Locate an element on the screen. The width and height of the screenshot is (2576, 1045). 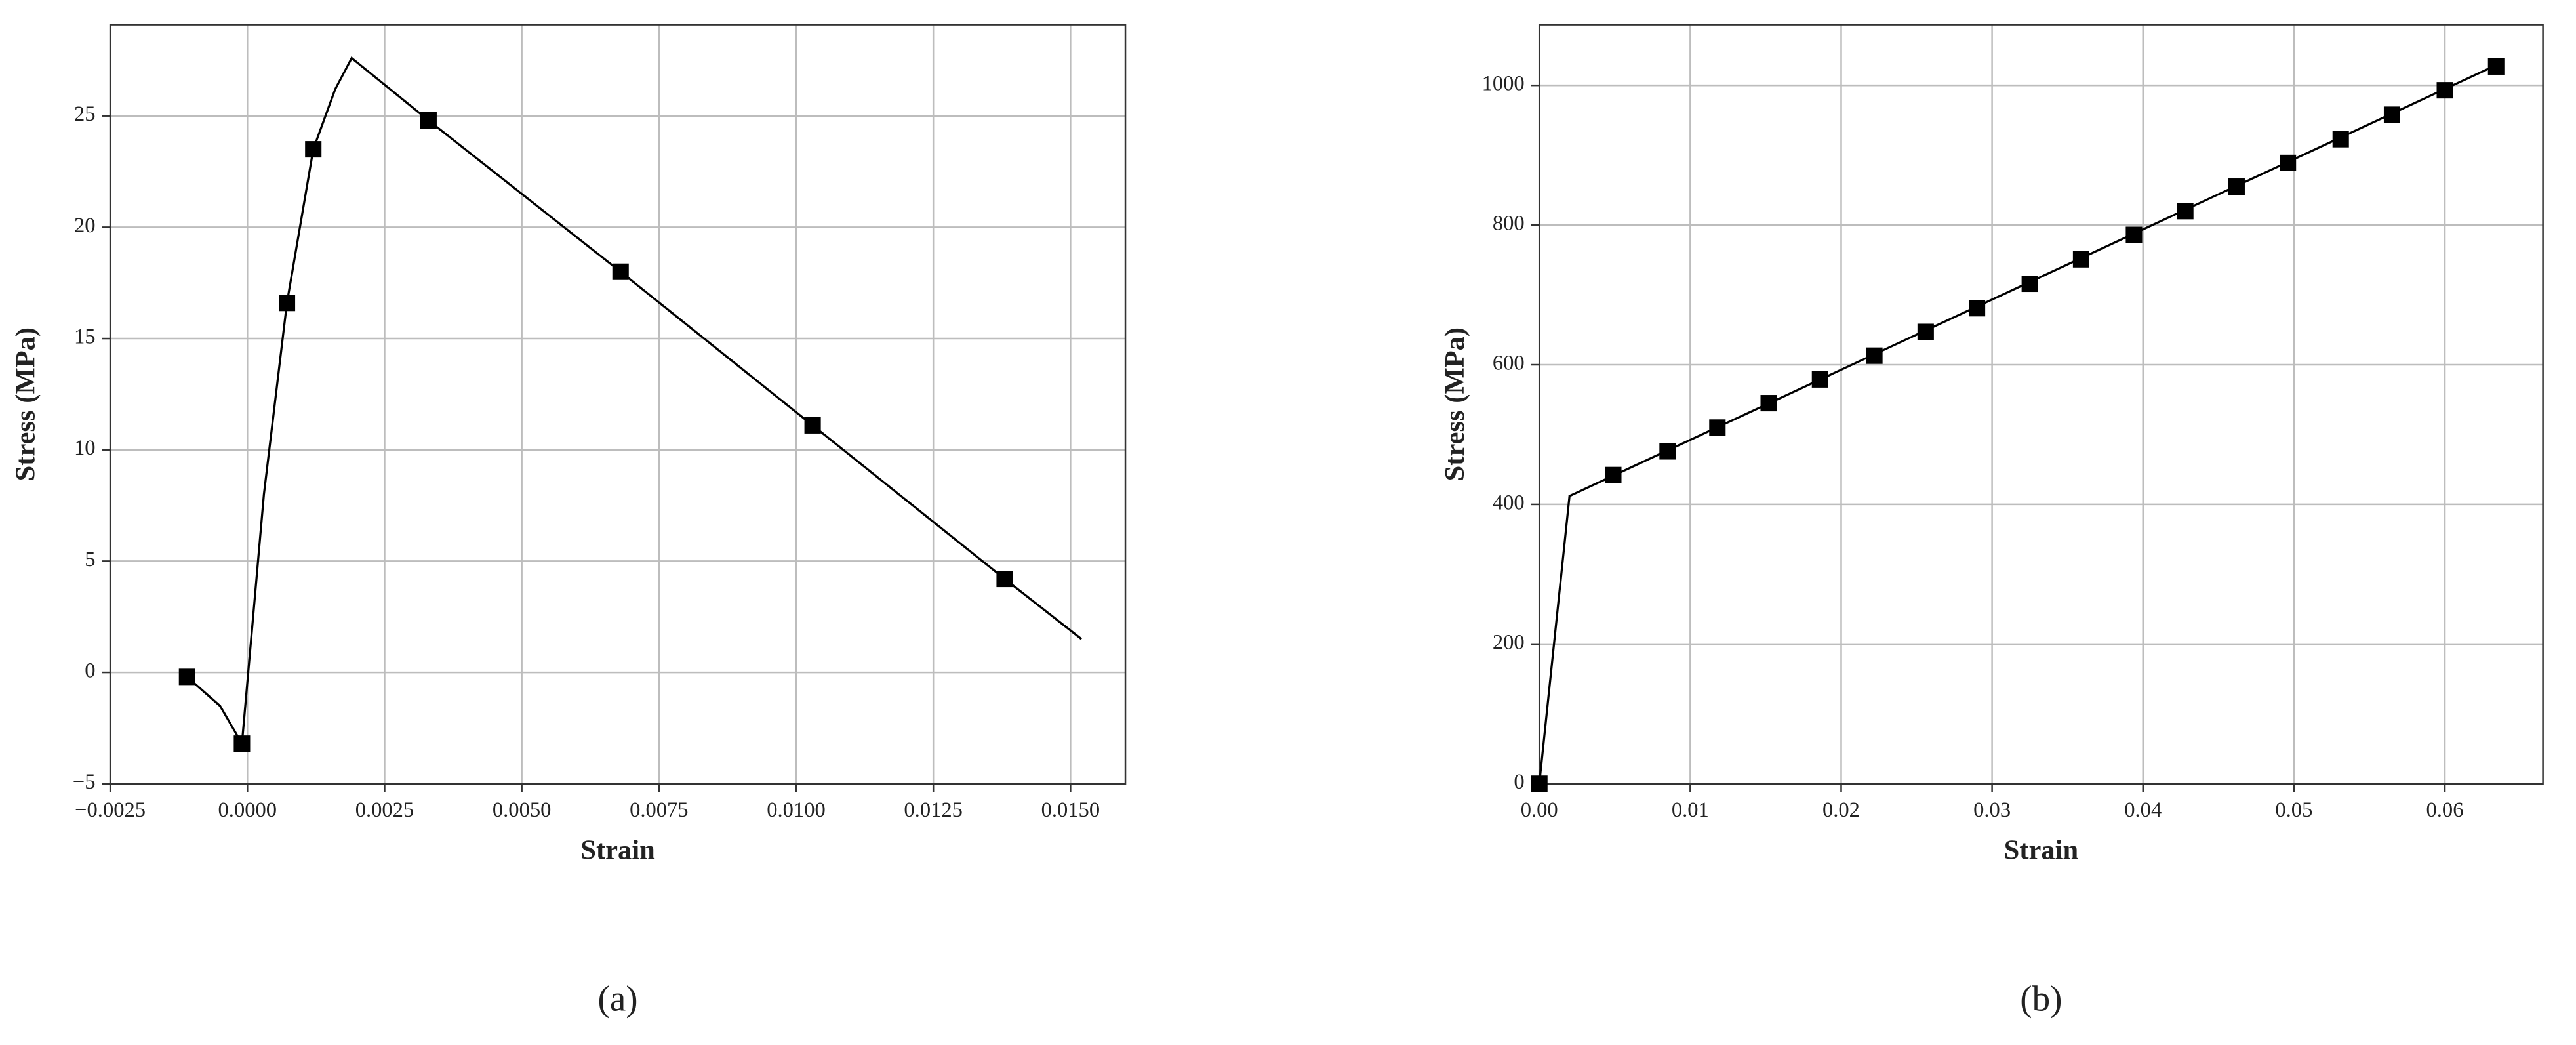
x-tick-label: 0.02 is located at coordinates (1841, 810).